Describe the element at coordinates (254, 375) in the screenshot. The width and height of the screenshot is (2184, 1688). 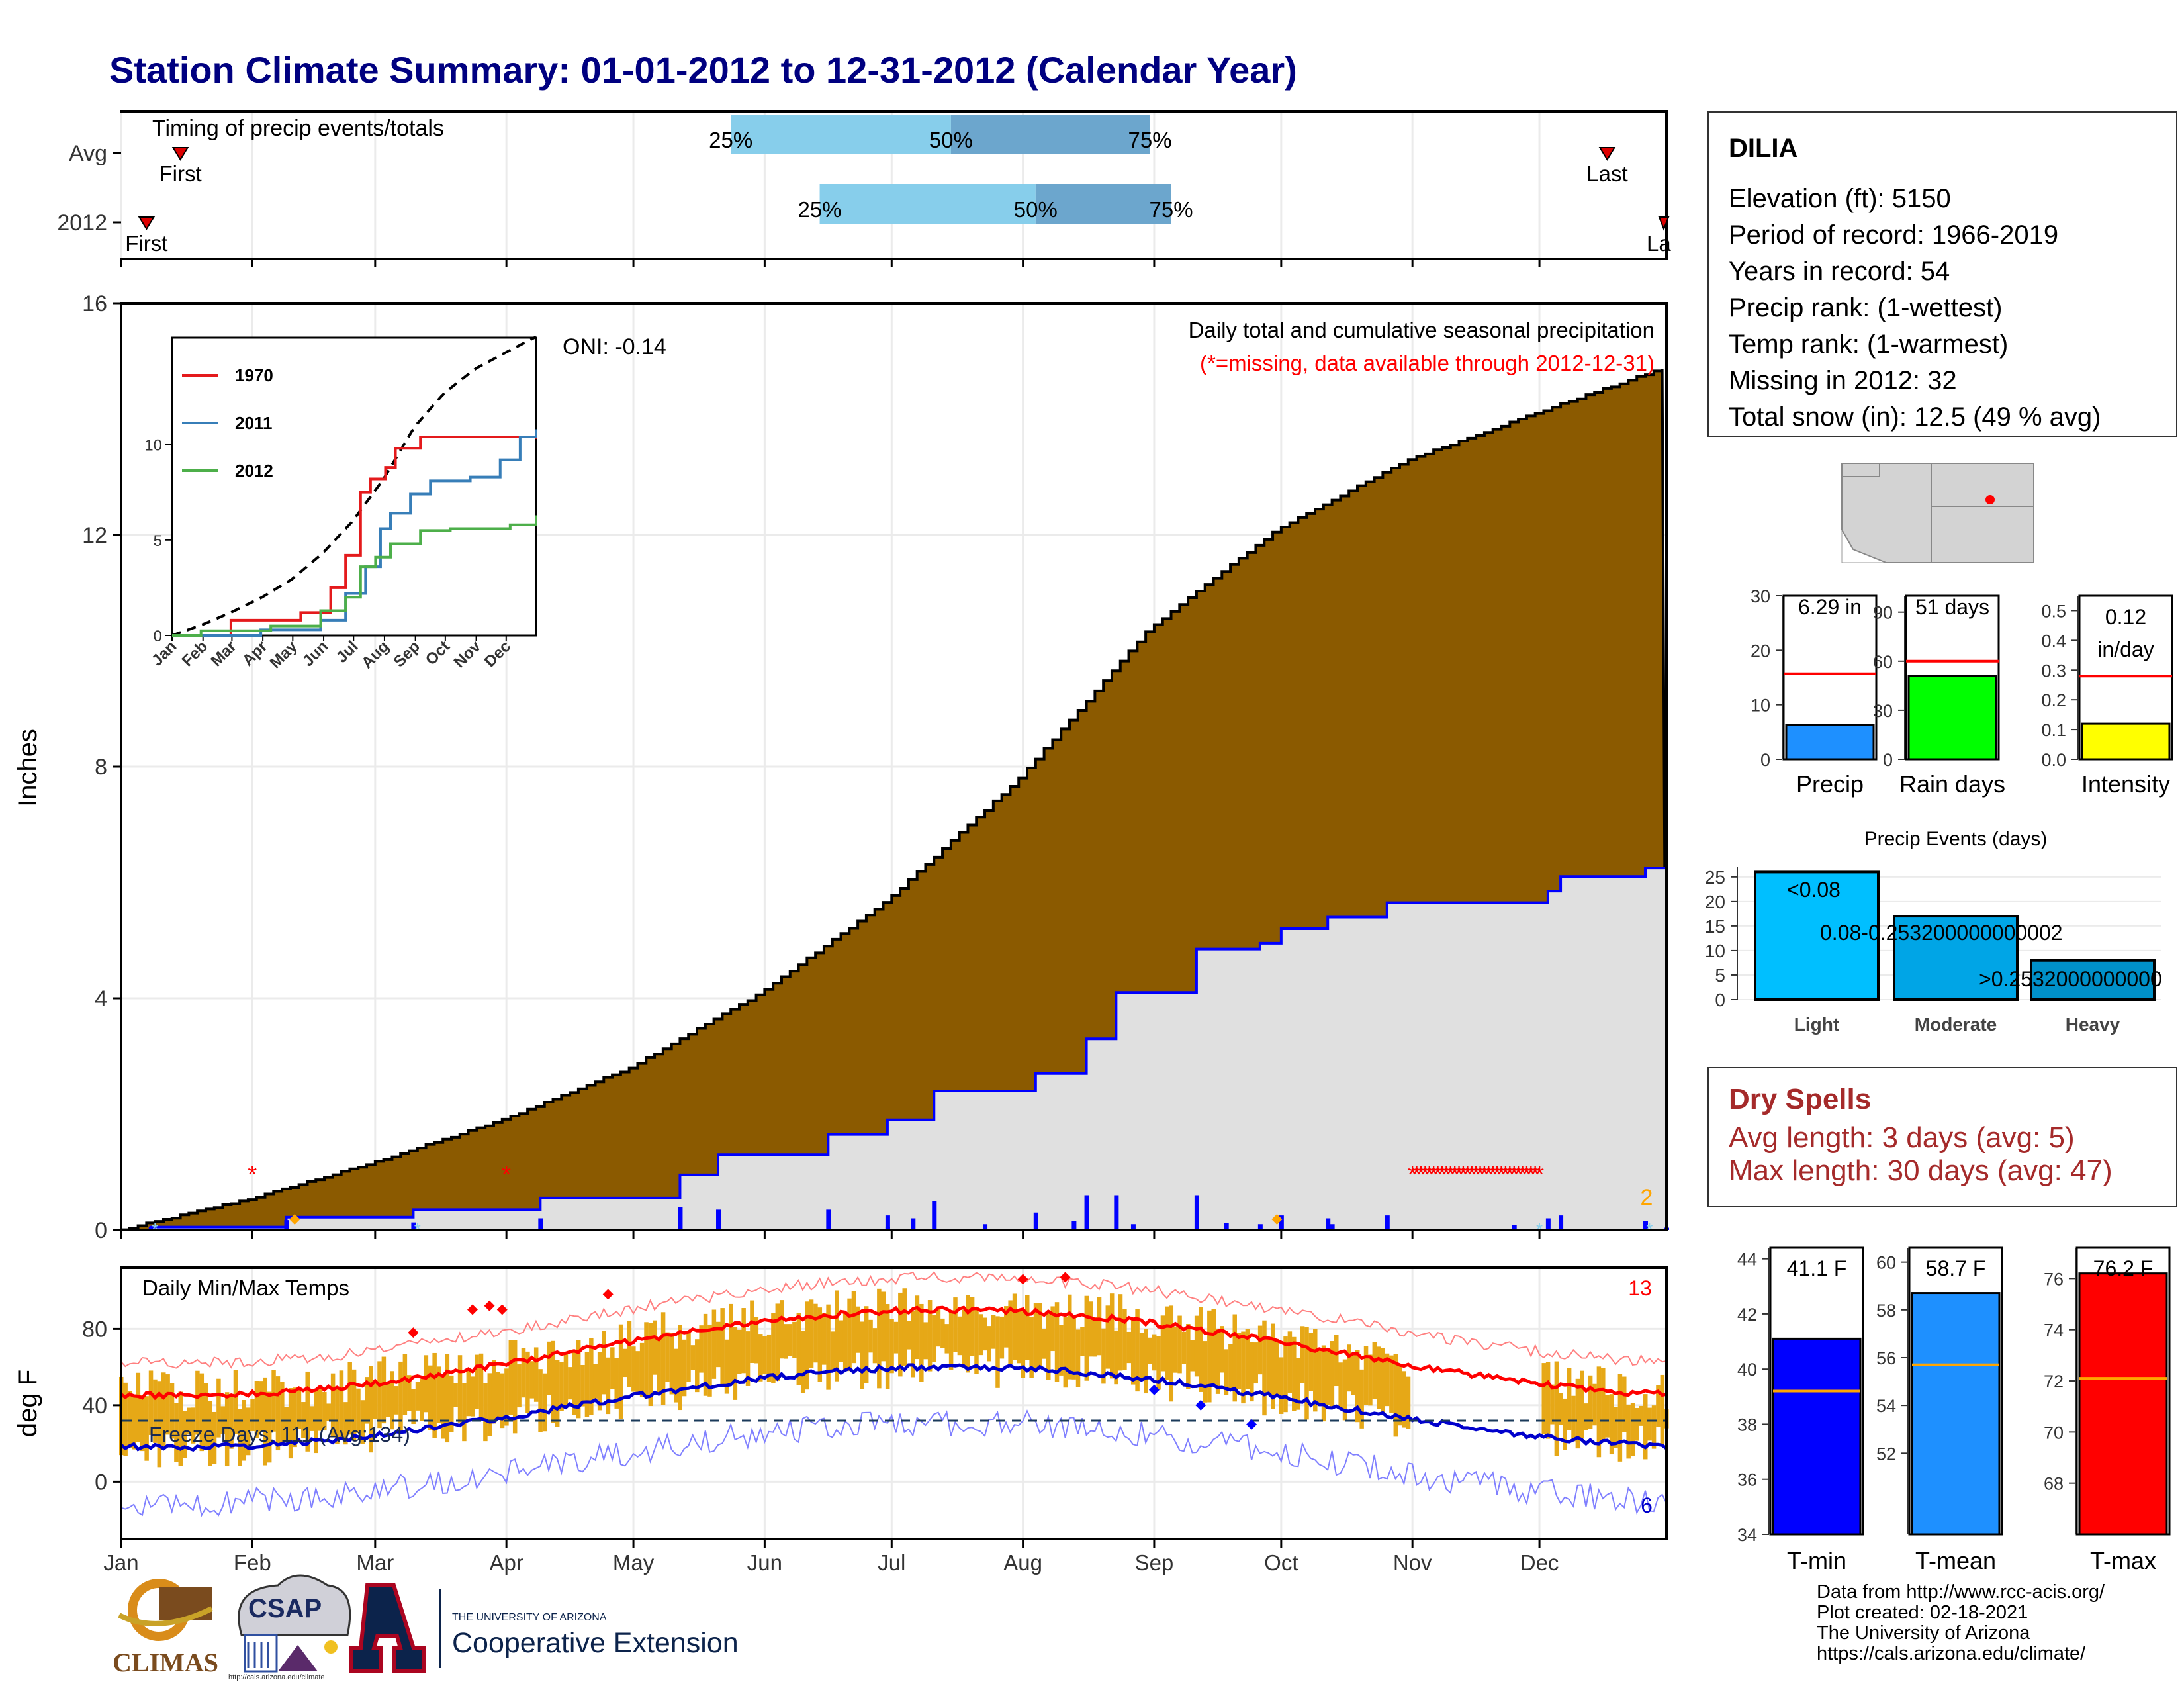
I see `inset-legend-label: 1970` at that location.